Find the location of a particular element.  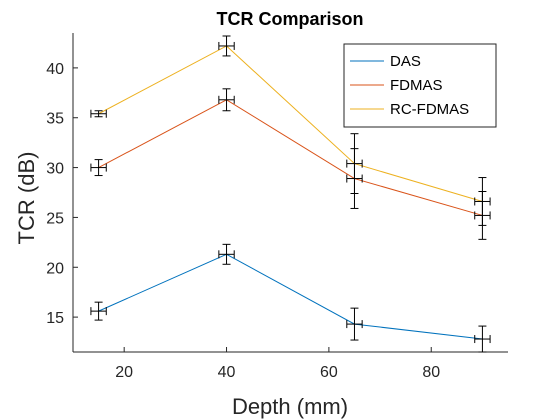

y-tick-label: 40 is located at coordinates (55, 69).